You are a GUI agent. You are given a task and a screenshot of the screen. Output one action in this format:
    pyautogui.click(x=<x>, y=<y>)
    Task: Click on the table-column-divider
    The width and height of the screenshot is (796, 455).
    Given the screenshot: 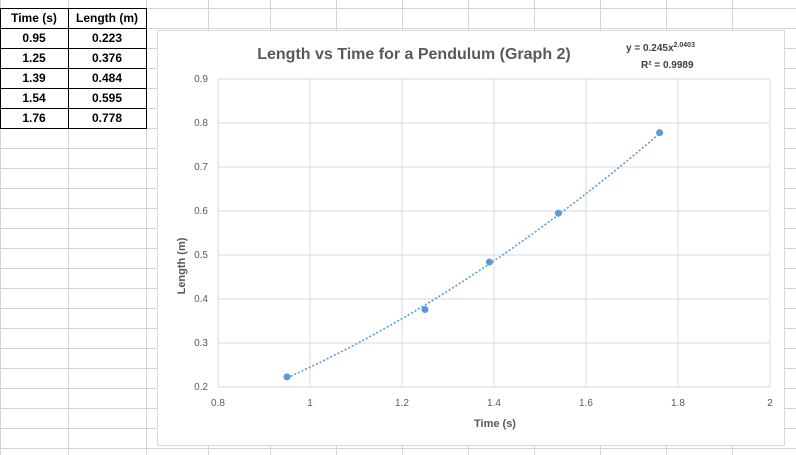 What is the action you would take?
    pyautogui.click(x=68, y=68)
    